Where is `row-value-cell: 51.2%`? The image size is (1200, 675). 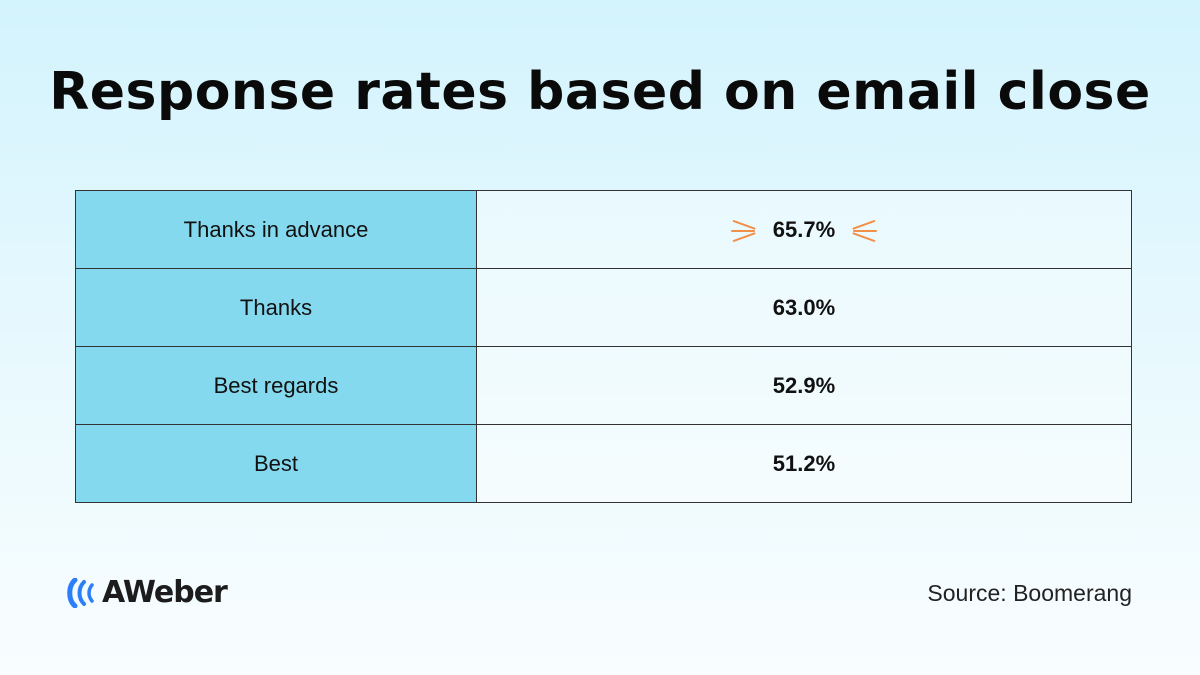 row-value-cell: 51.2% is located at coordinates (804, 463).